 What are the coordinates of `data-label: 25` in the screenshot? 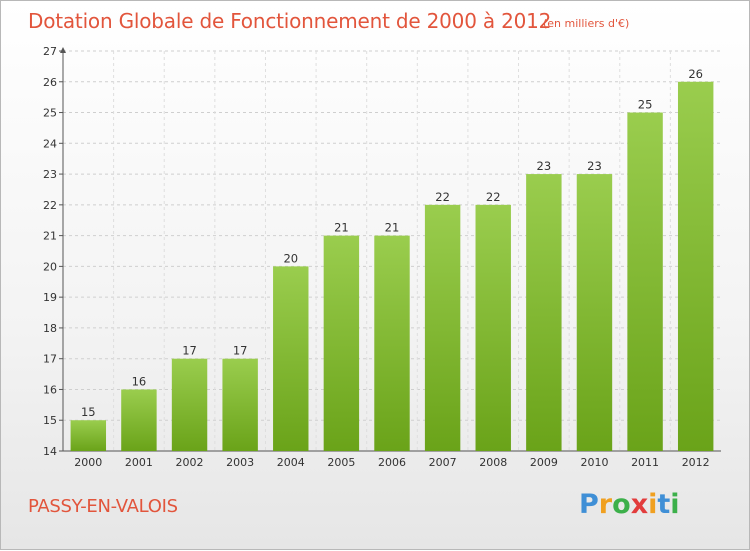 It's located at (645, 105).